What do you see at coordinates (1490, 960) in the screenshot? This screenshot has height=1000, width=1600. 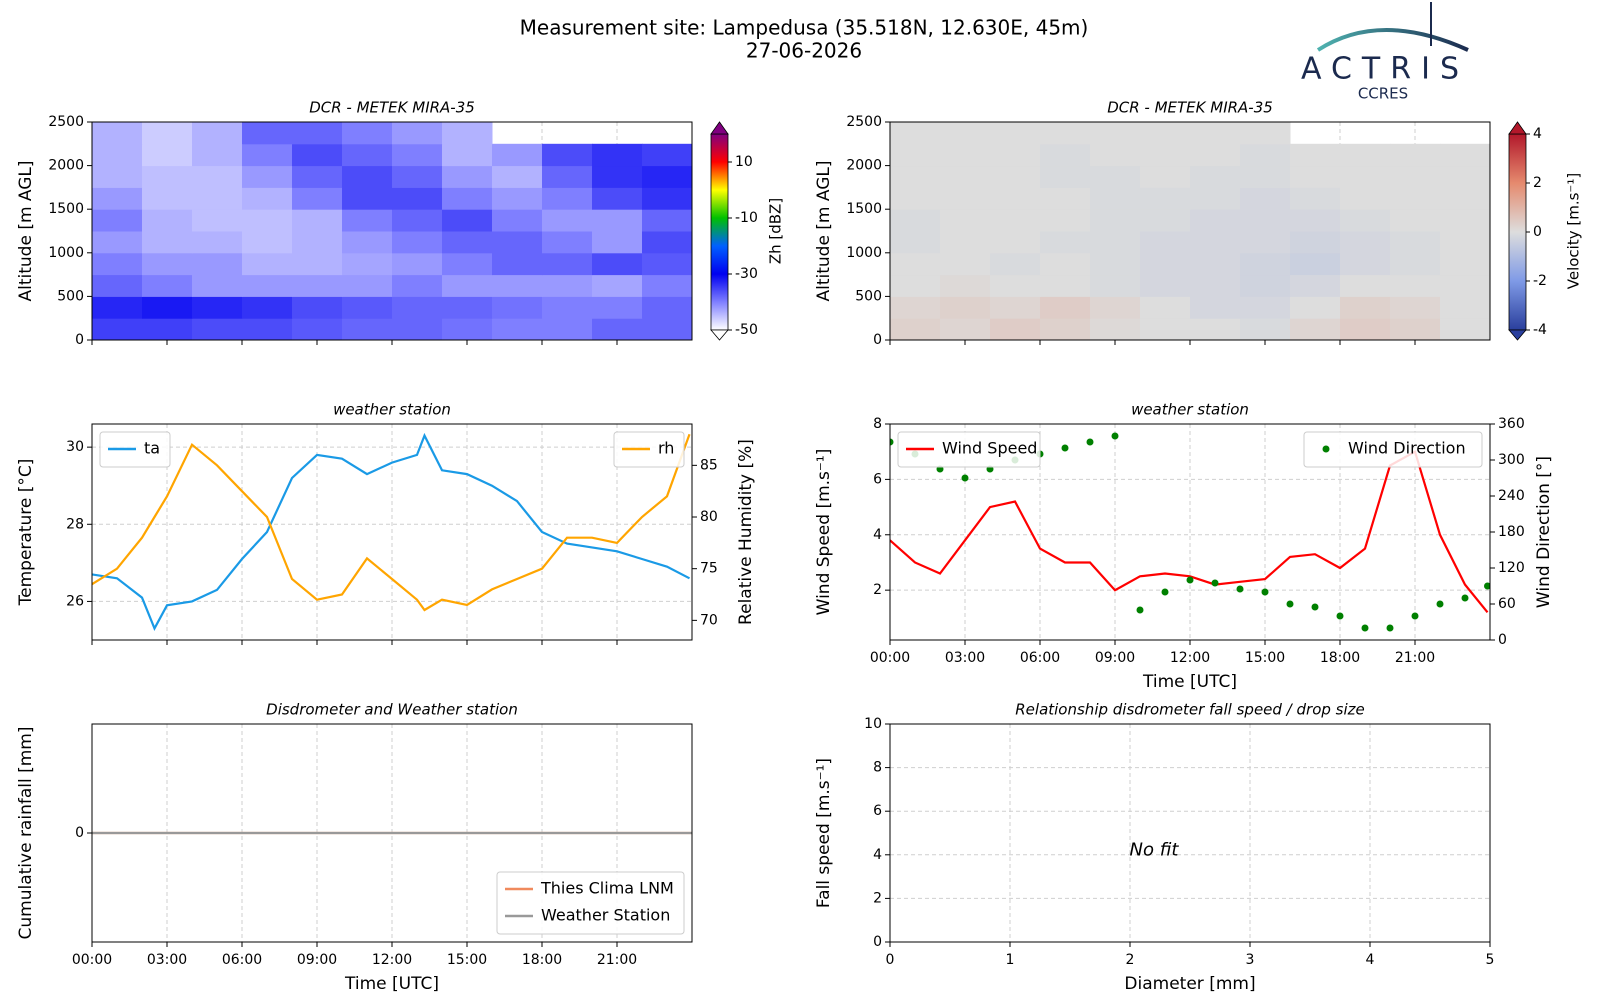 I see `x-tick-label: 5` at bounding box center [1490, 960].